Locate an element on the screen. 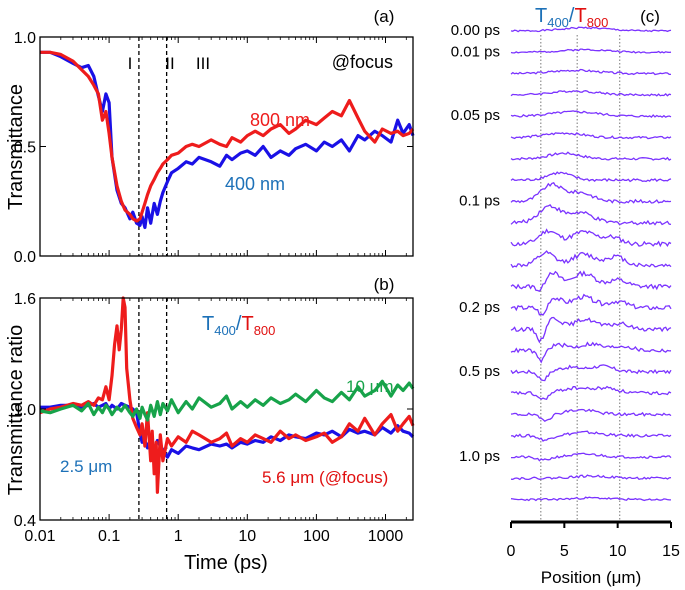 This screenshot has width=685, height=590. y-tick-label: 0.0 is located at coordinates (25, 257).